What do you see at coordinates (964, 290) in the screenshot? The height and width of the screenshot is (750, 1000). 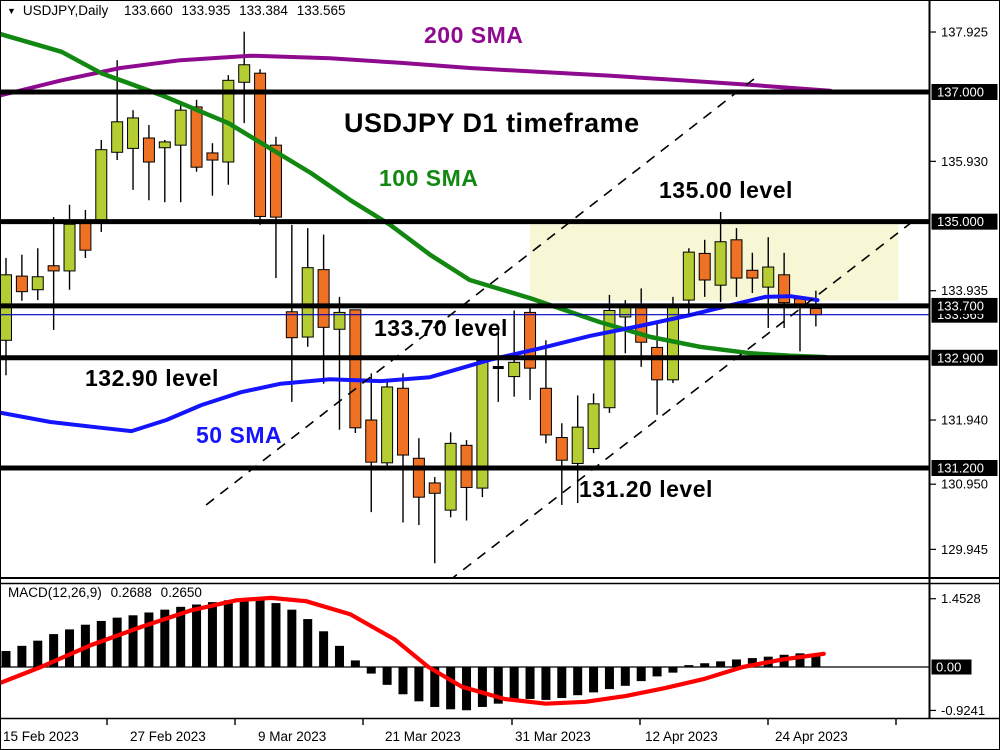 I see `svg-text: 133.935` at bounding box center [964, 290].